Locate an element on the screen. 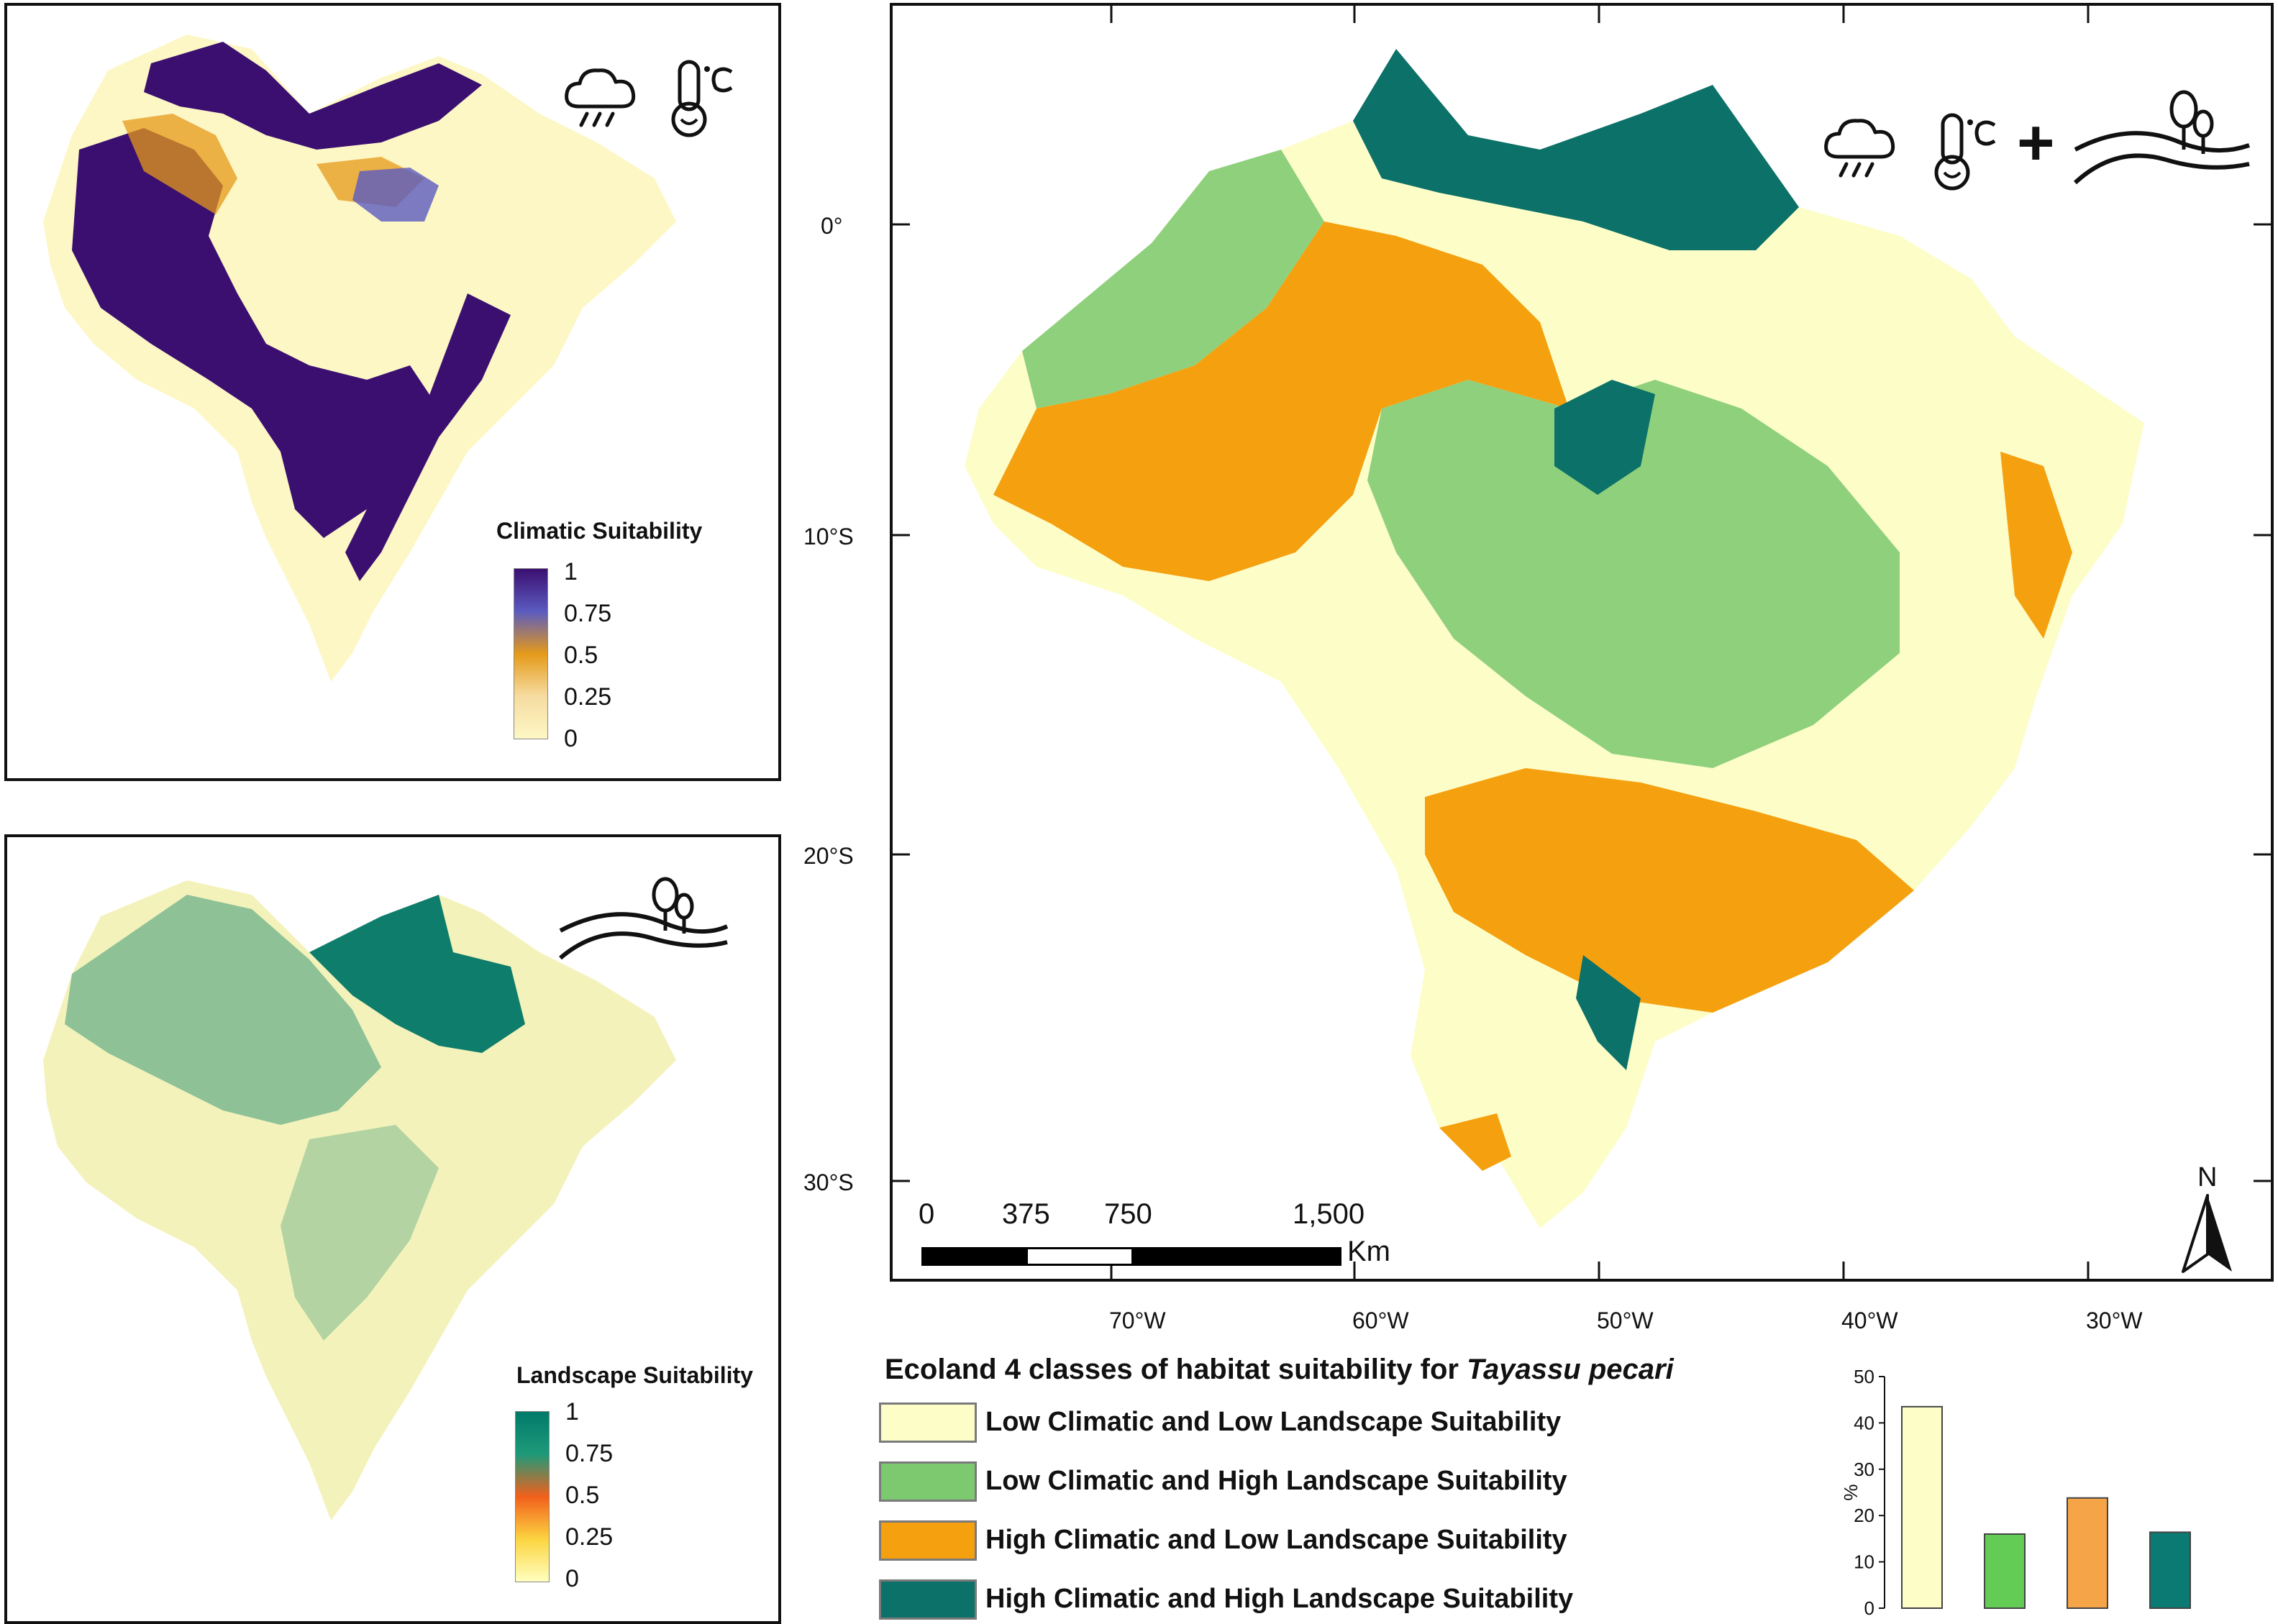 The width and height of the screenshot is (2278, 1624). climatic-high-north is located at coordinates (313, 96).